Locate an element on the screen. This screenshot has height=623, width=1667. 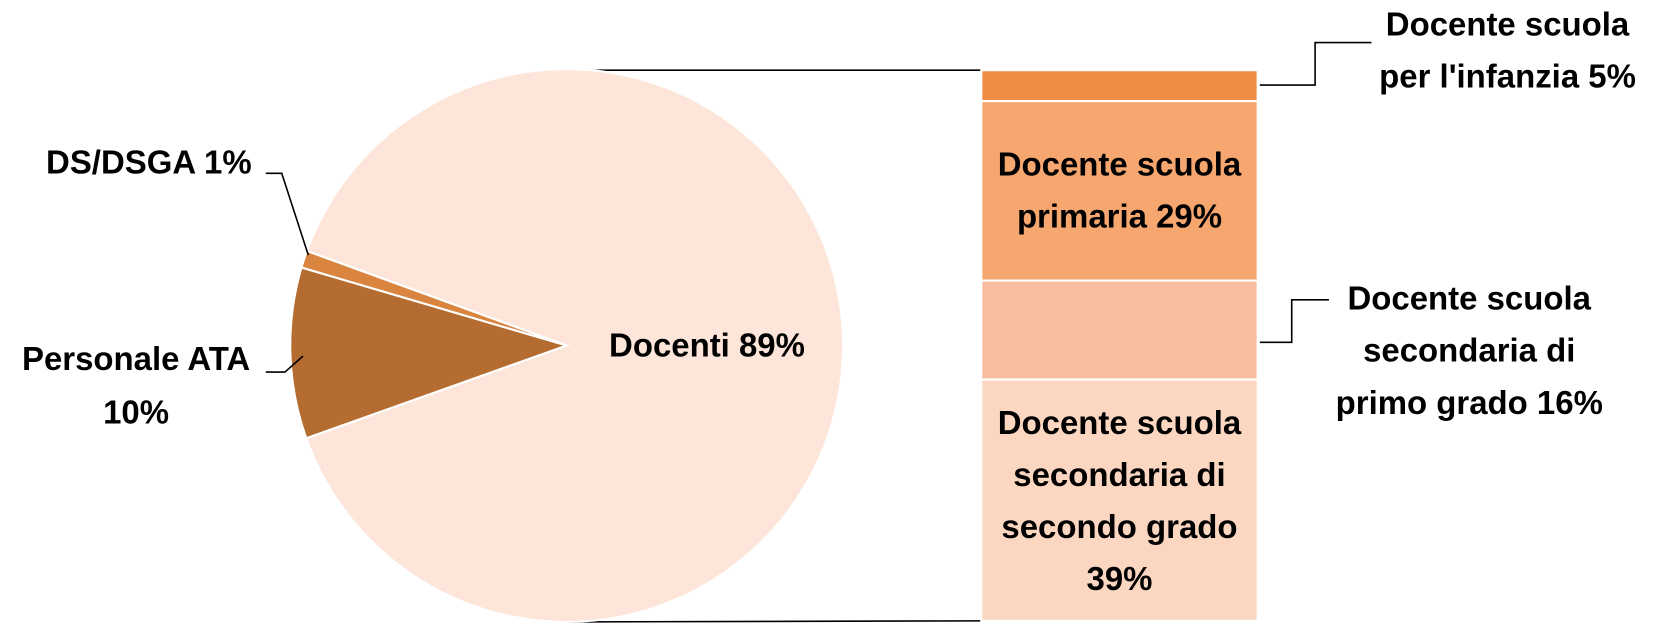
data-label: secondo grado is located at coordinates (1119, 526).